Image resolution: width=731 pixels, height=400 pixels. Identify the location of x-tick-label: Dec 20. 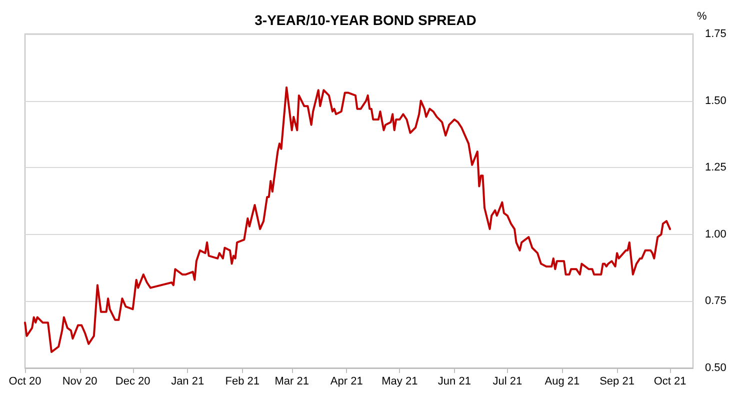
(132, 382).